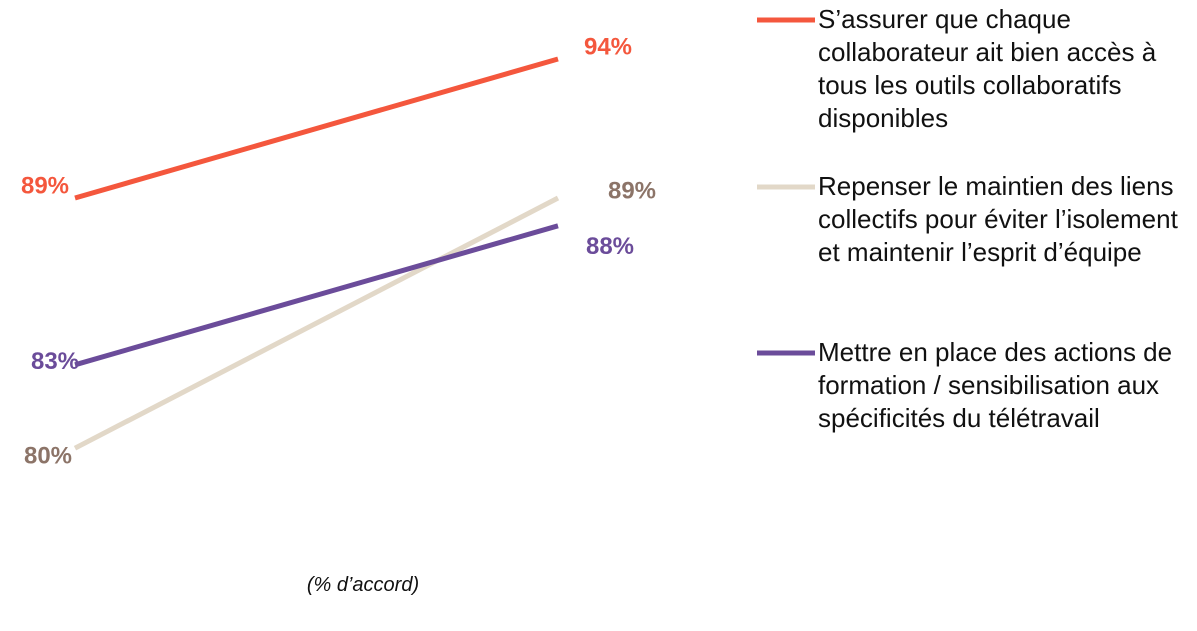 This screenshot has width=1197, height=631. Describe the element at coordinates (48, 456) in the screenshot. I see `data-label: 80%` at that location.